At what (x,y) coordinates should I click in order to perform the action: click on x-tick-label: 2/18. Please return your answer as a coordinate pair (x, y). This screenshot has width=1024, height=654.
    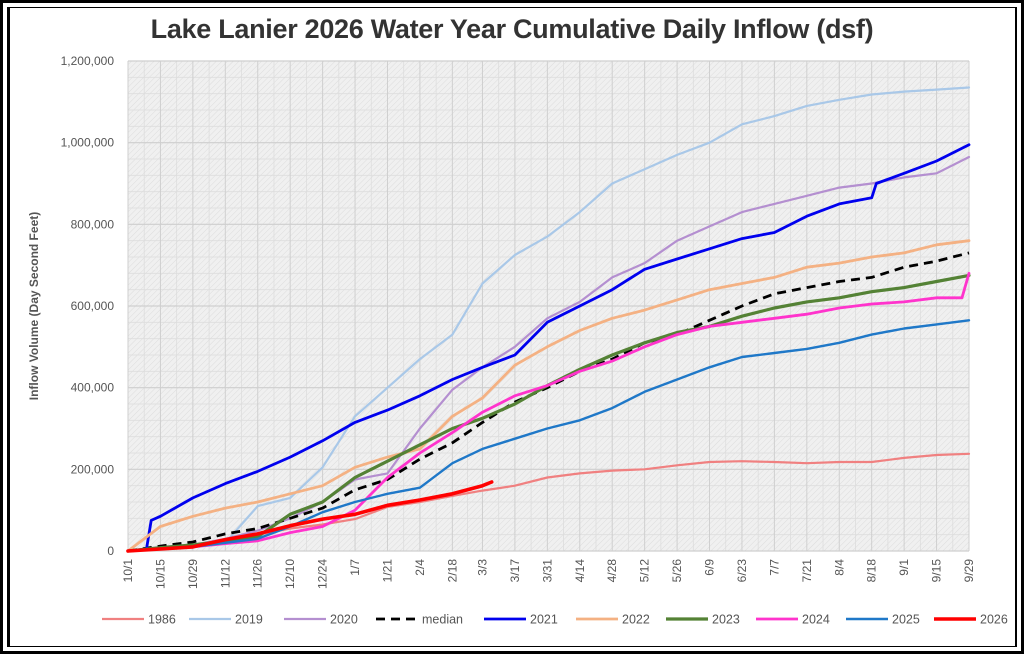
    Looking at the image, I should click on (452, 571).